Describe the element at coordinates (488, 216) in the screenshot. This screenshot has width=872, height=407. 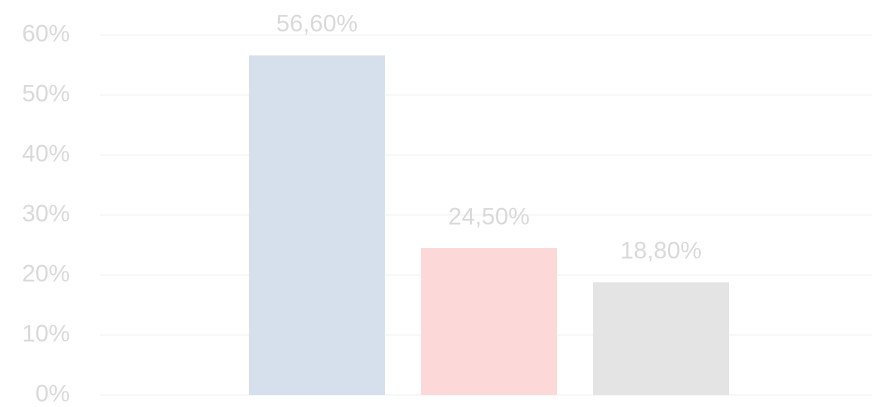
I see `data-label: 24,50%` at that location.